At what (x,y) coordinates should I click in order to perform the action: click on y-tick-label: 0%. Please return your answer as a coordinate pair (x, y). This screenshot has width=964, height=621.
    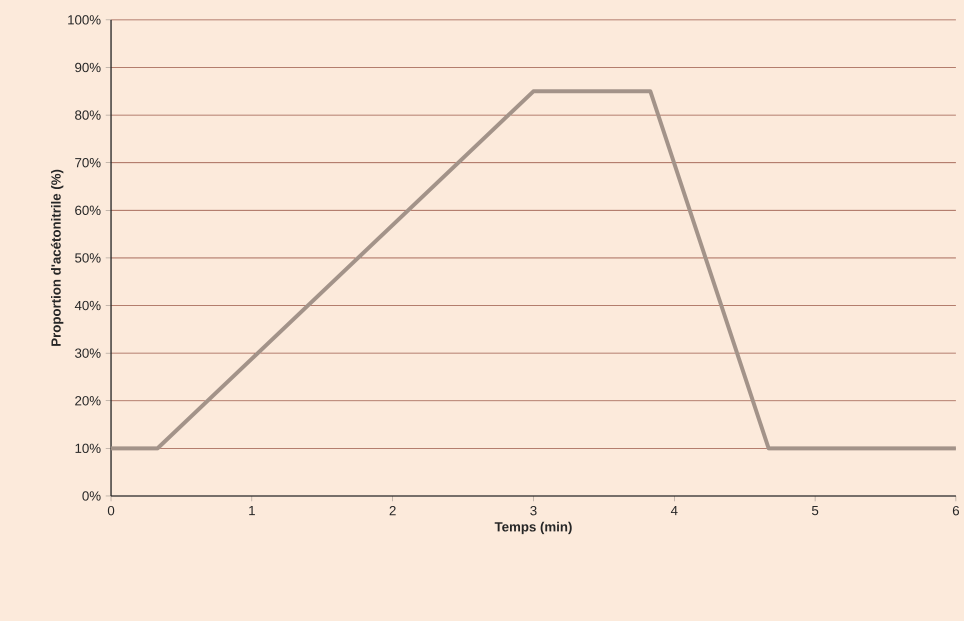
    Looking at the image, I should click on (91, 496).